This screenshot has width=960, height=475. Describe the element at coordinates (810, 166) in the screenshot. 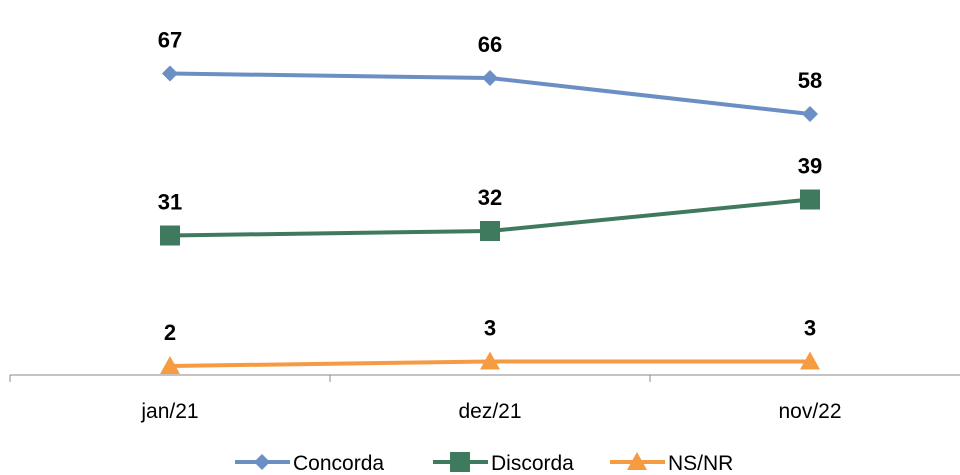

I see `data-label: 39` at that location.